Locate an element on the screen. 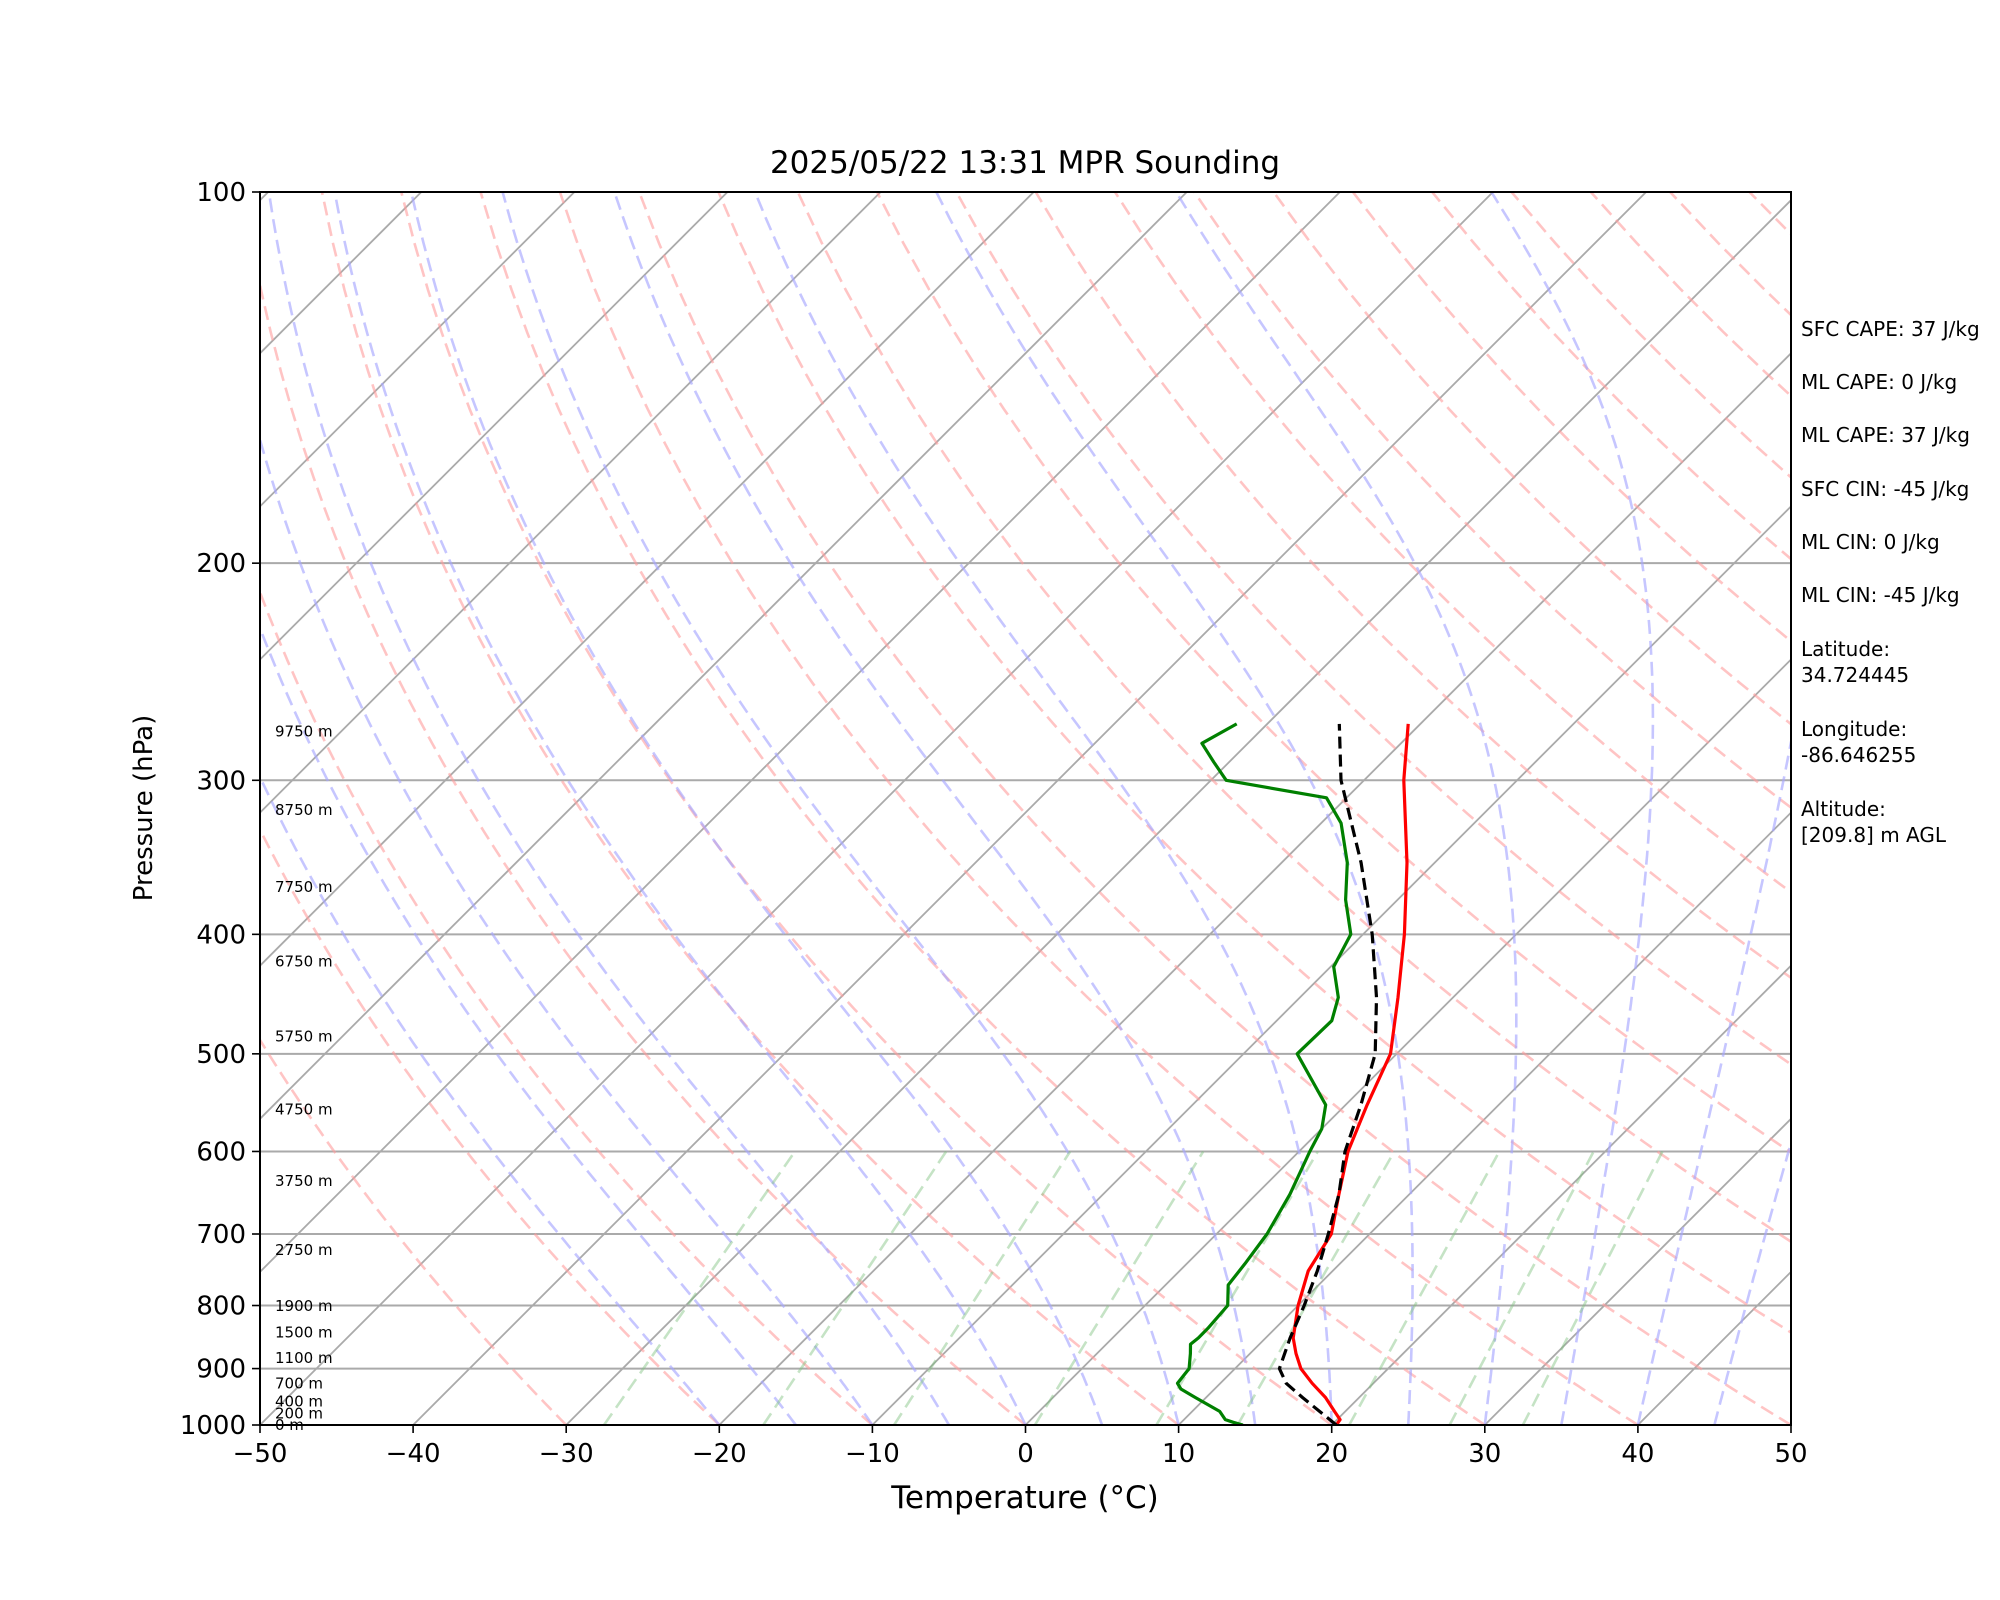  altitude-value: [209.8] m AGL is located at coordinates (1874, 835).